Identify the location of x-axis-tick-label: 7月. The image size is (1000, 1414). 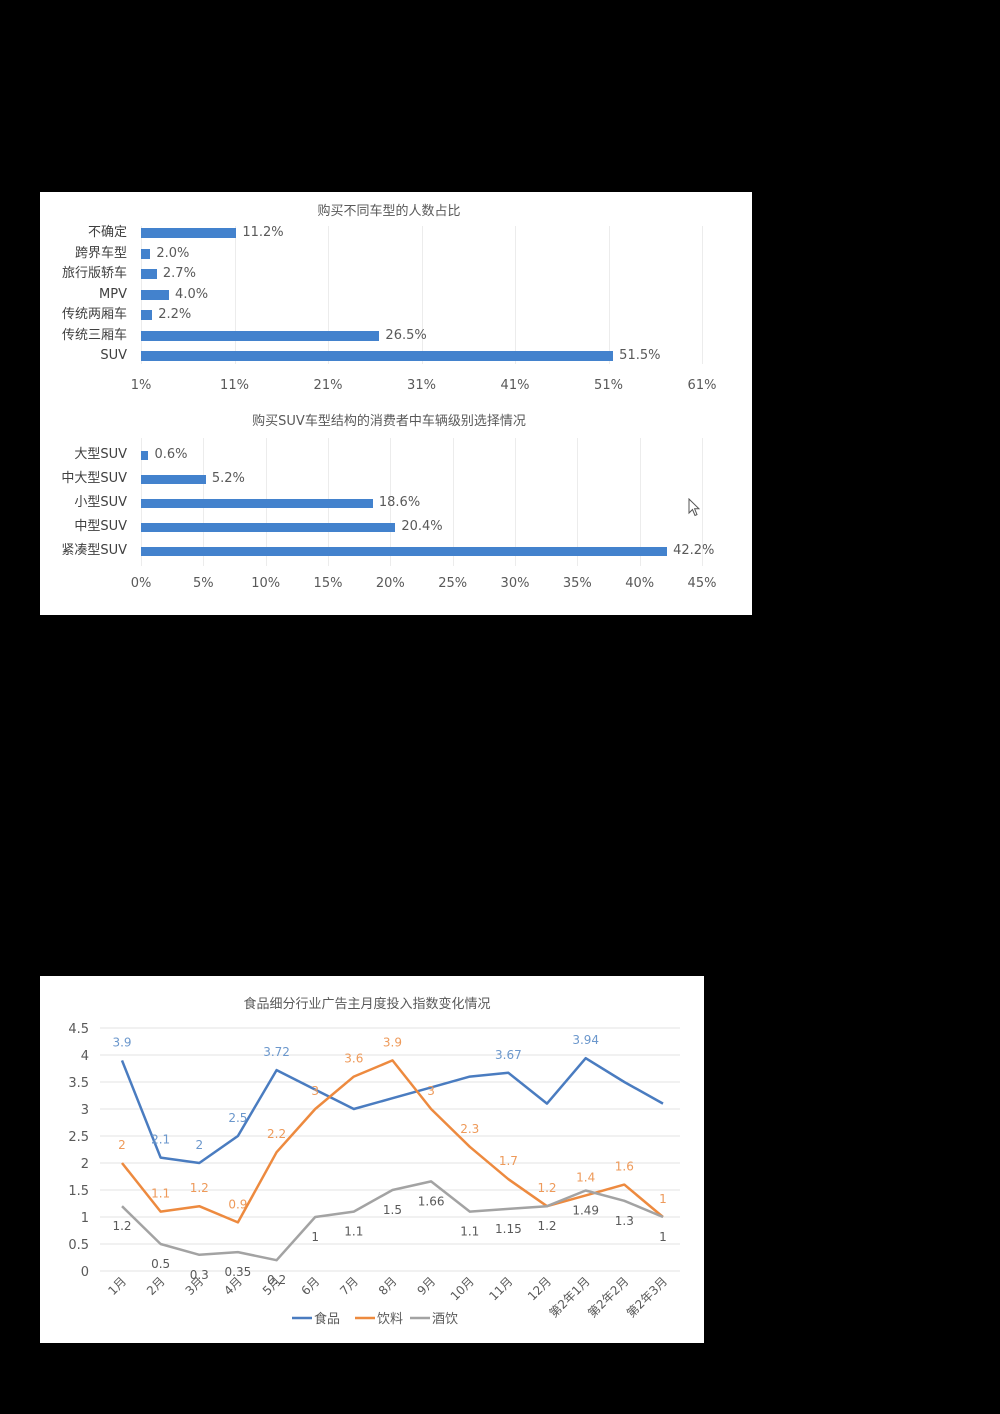
(349, 1286).